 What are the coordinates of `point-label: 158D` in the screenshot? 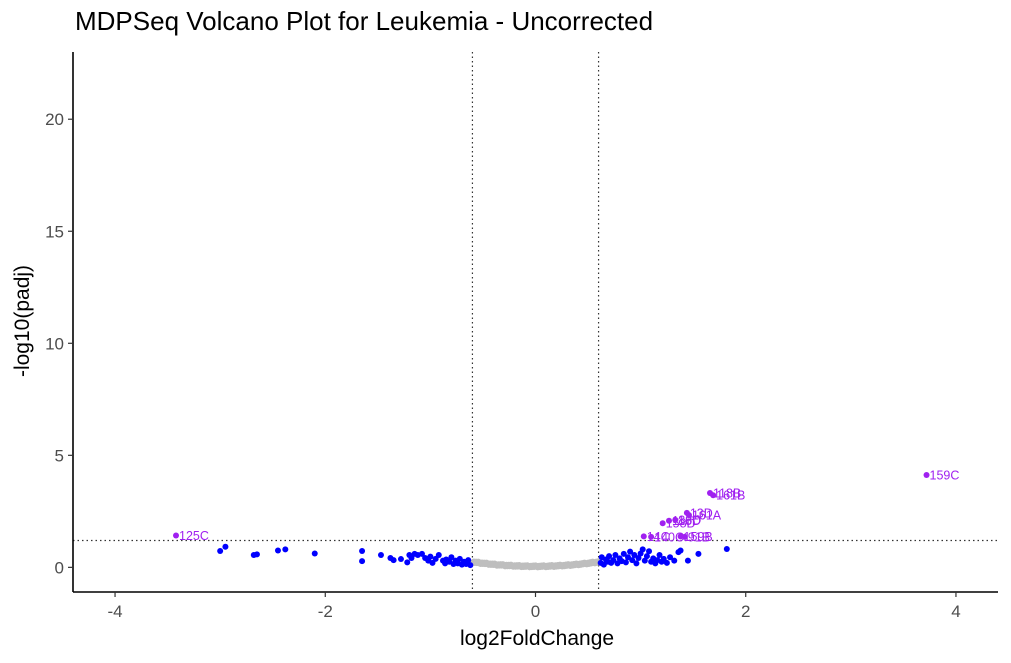 It's located at (681, 524).